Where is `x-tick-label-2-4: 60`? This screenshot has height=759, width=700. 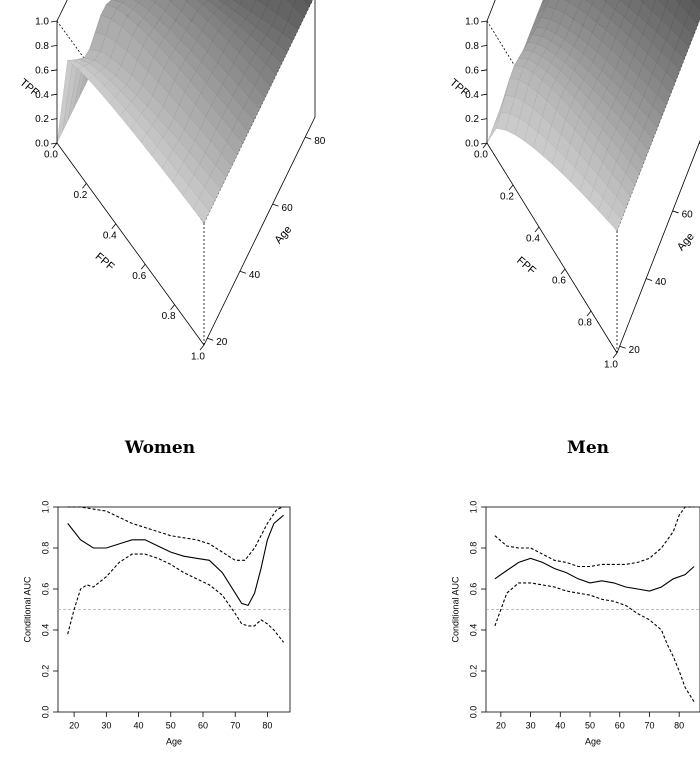 x-tick-label-2-4: 60 is located at coordinates (203, 725).